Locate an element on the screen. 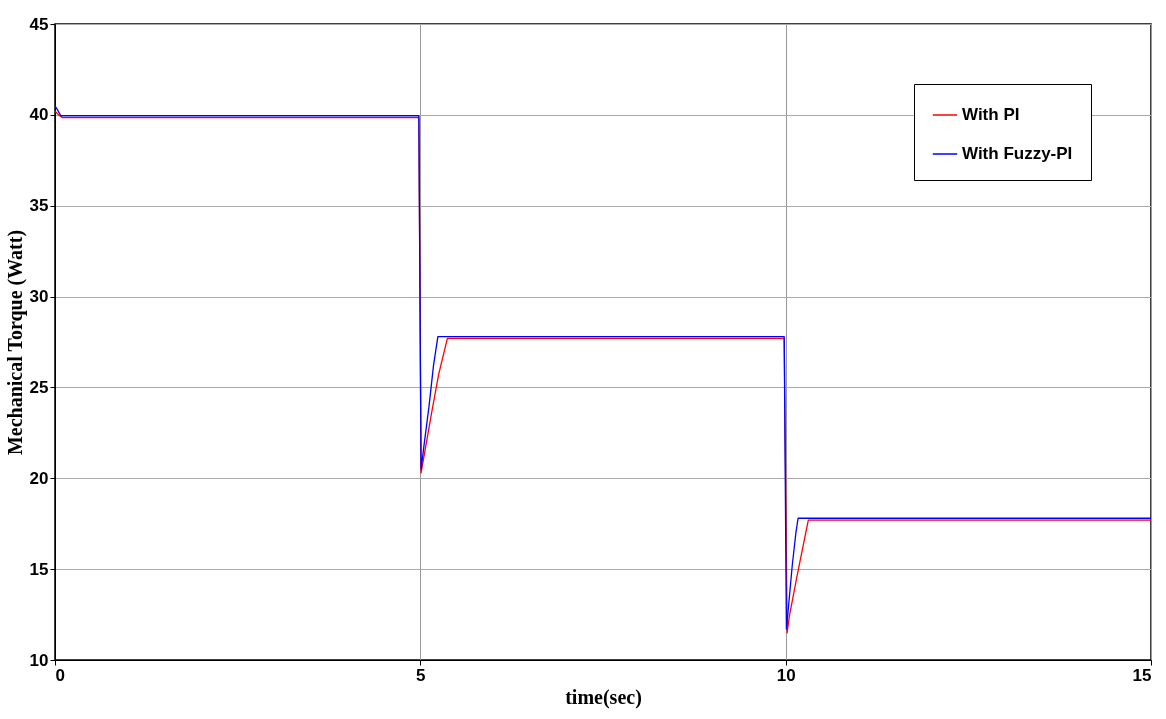 The width and height of the screenshot is (1166, 719). x-tick-label: 10 is located at coordinates (786, 675).